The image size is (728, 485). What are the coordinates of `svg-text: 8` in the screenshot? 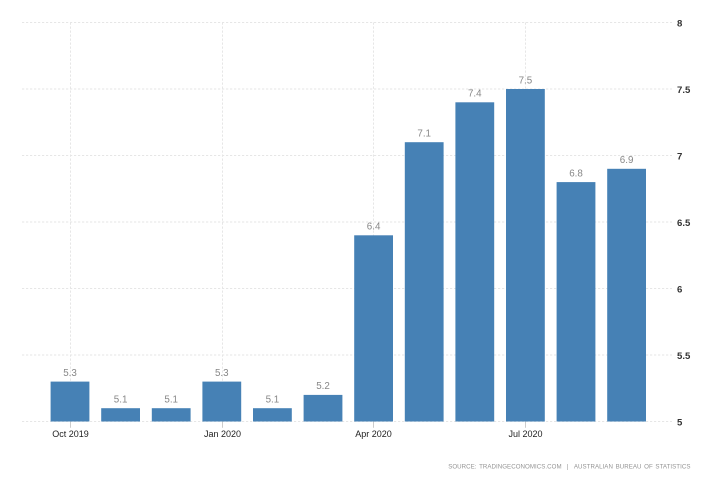 It's located at (680, 24).